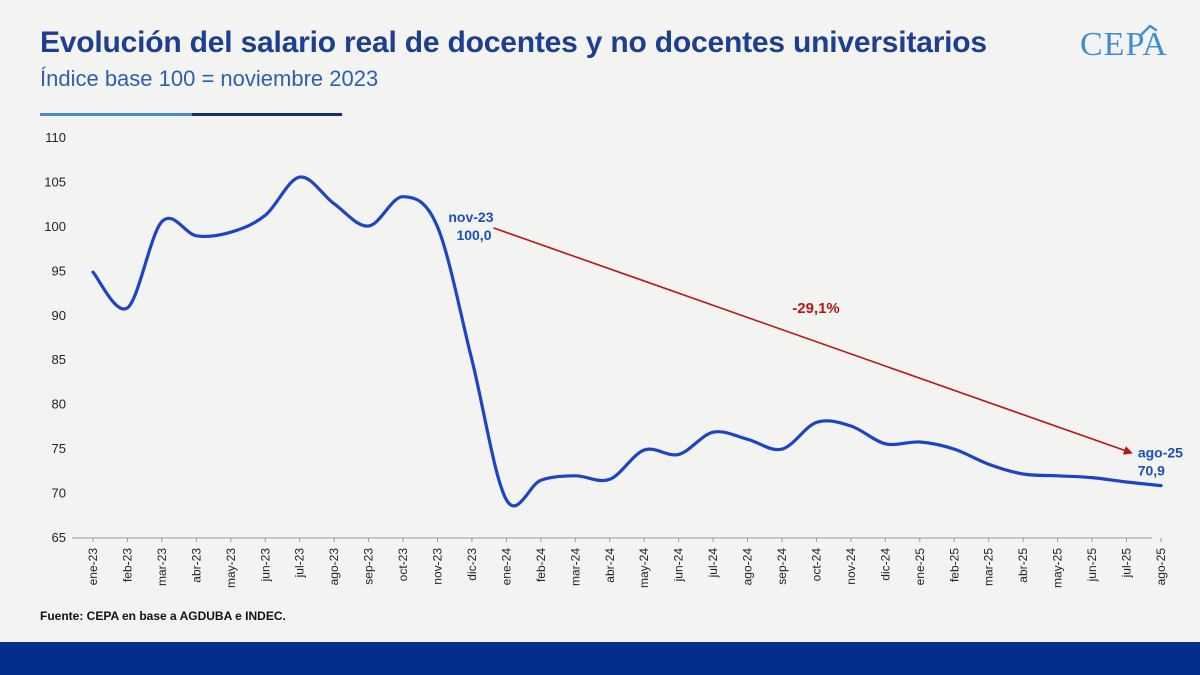  Describe the element at coordinates (920, 567) in the screenshot. I see `x-tick-label: ene-25` at that location.